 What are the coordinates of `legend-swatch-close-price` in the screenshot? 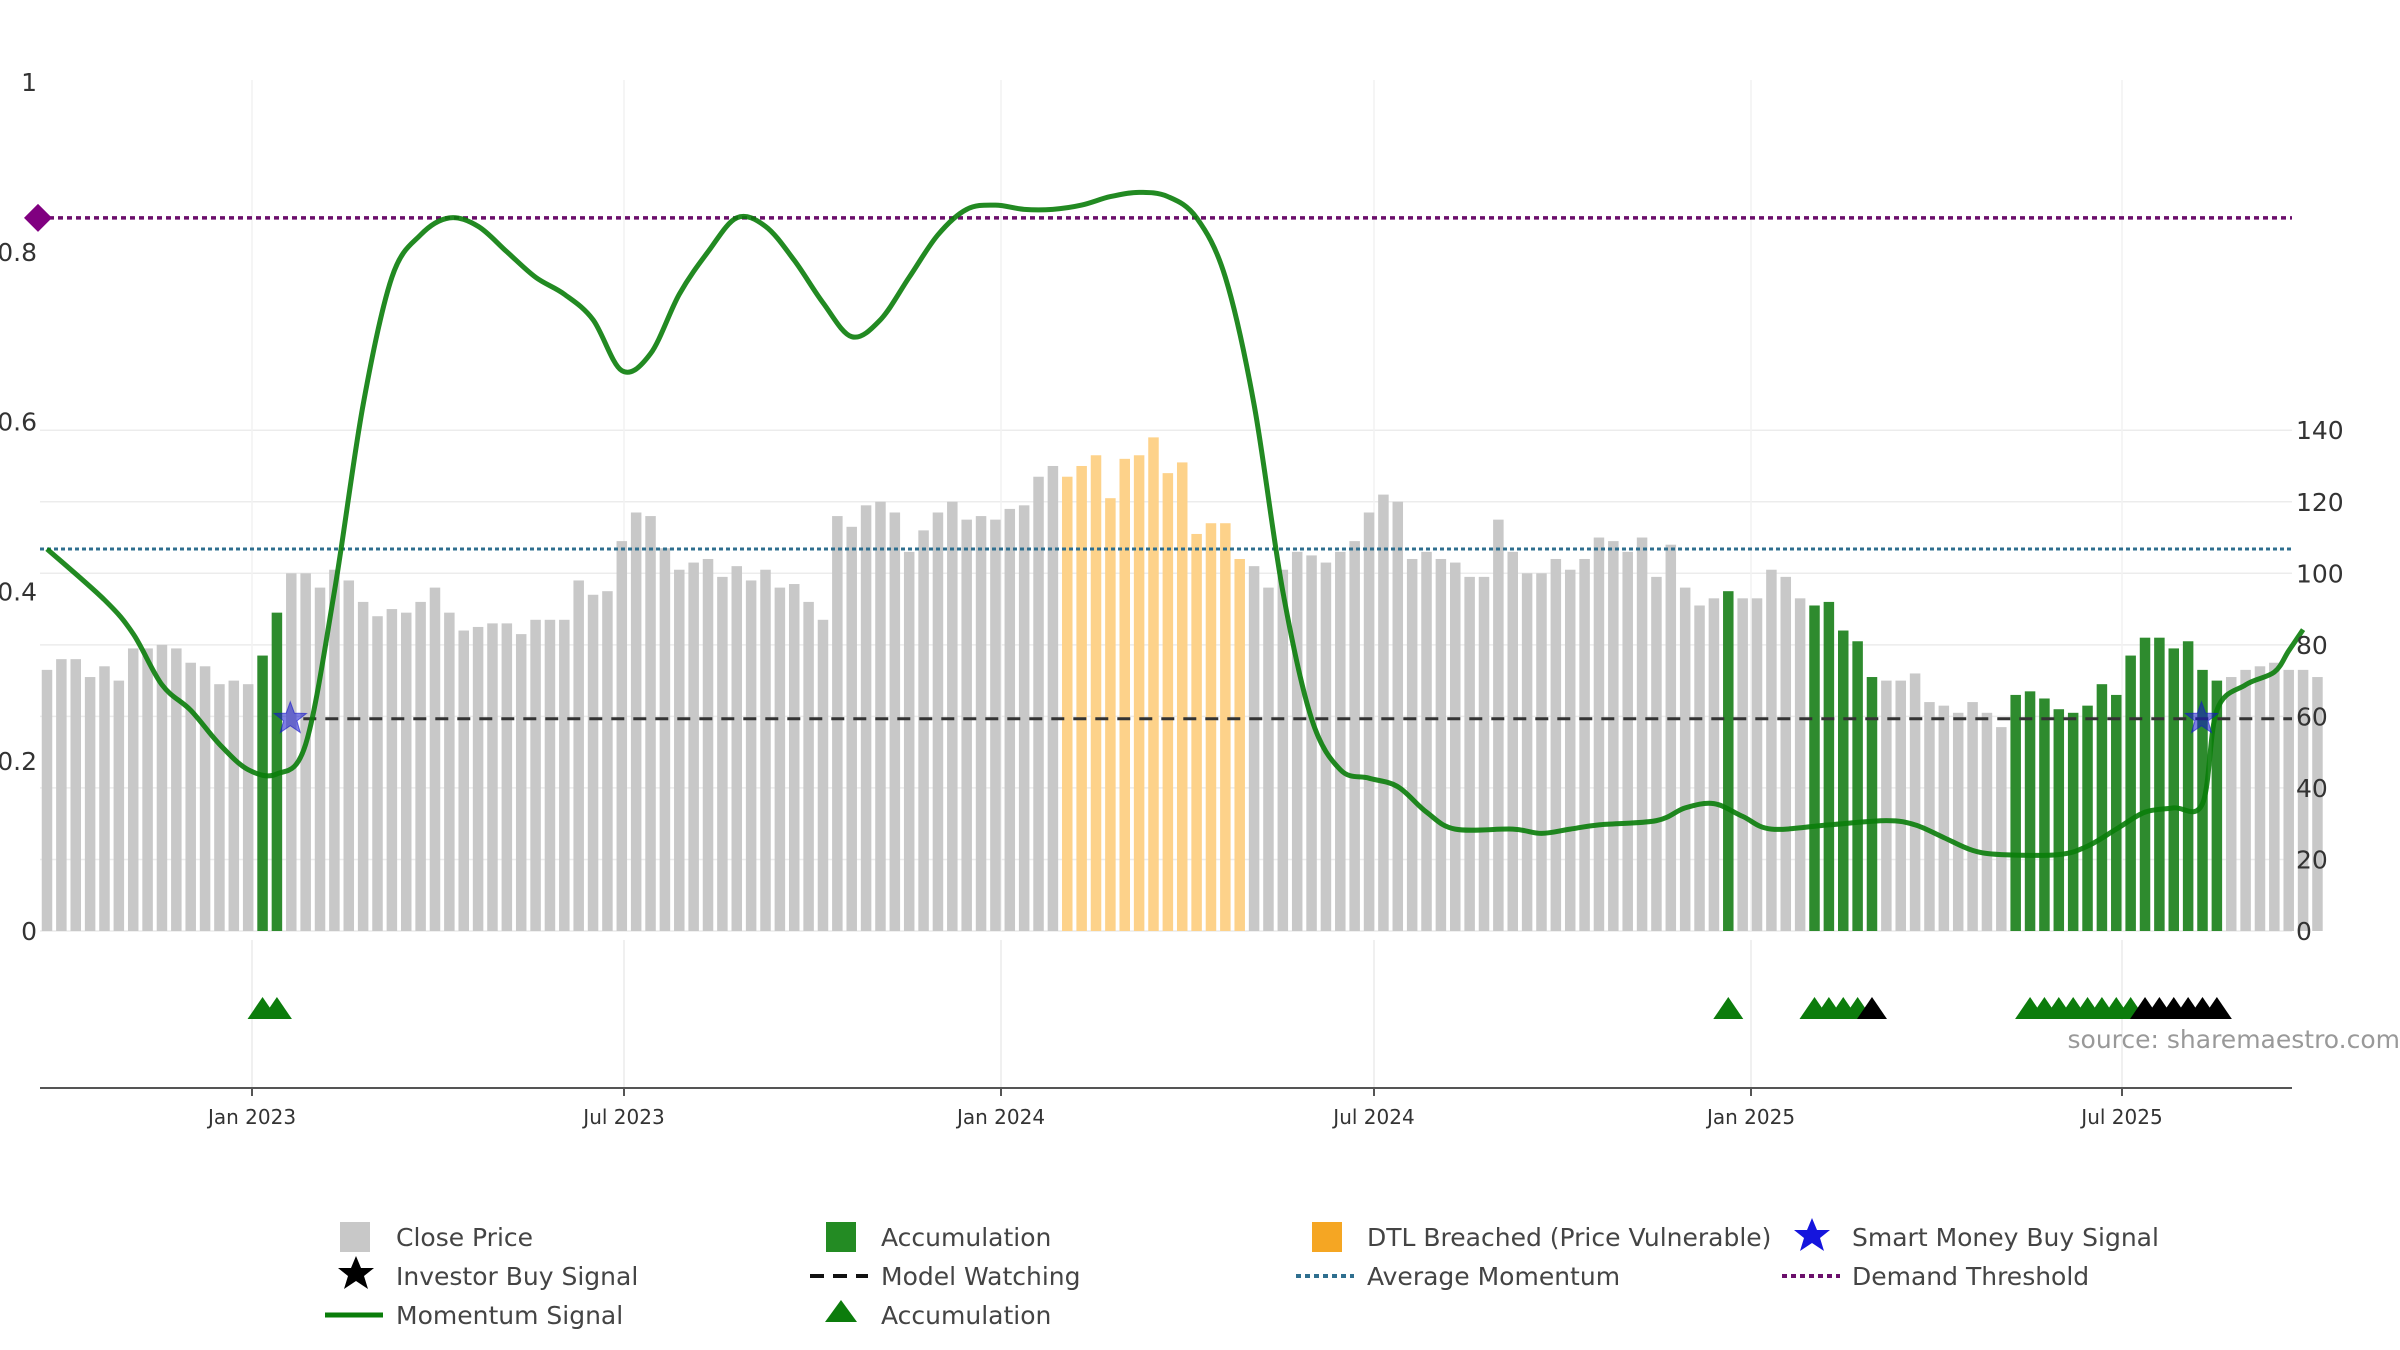 It's located at (355, 1237).